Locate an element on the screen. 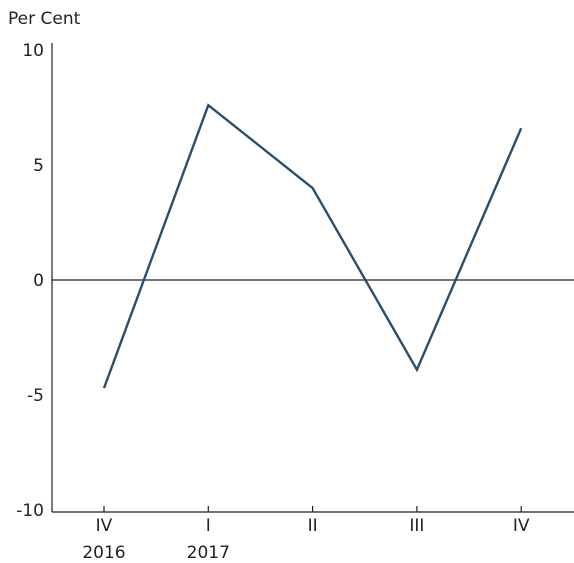  x-year-label: 2017 is located at coordinates (208, 553).